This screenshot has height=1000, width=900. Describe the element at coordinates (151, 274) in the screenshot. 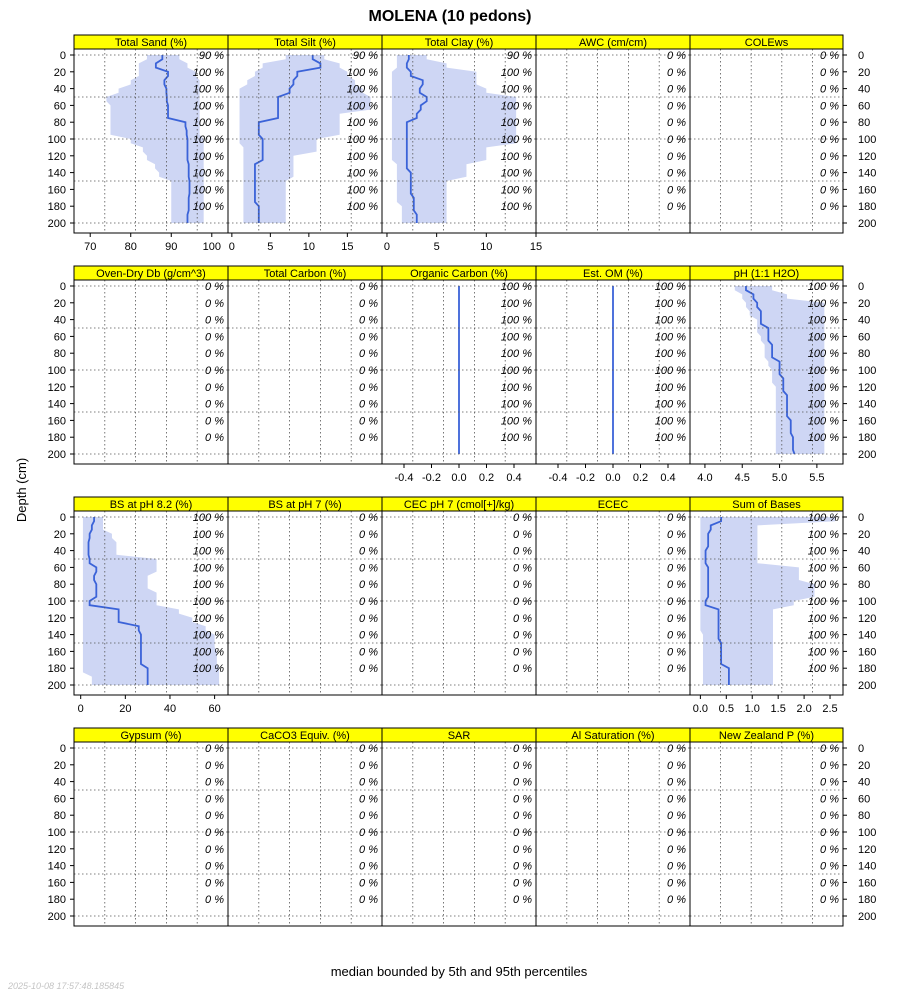

I see `panel-strip-label: Oven-Dry Db (g/cm^3)` at that location.